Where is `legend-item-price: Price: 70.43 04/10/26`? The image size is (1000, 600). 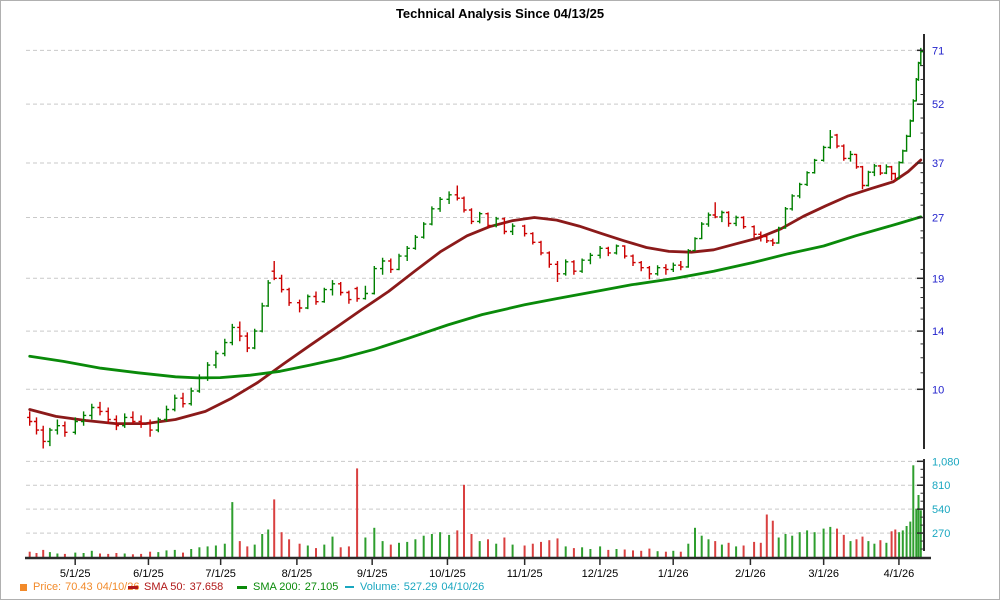
legend-item-price: Price: 70.43 04/10/26 is located at coordinates (81, 587).